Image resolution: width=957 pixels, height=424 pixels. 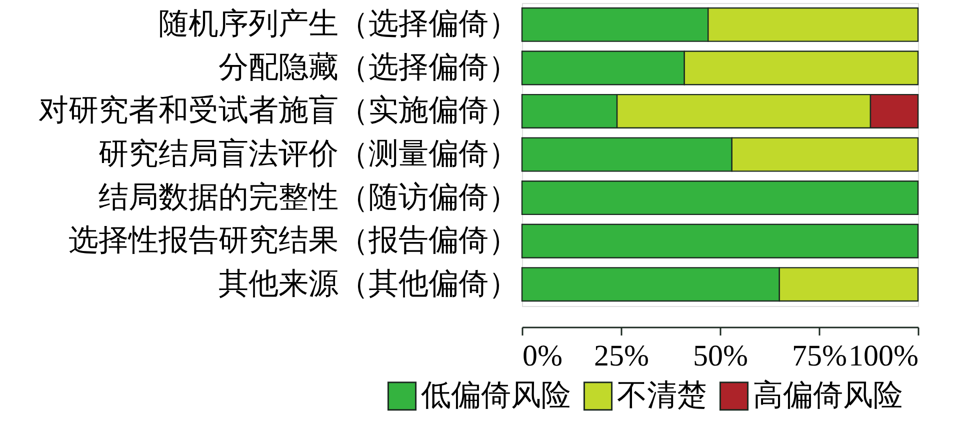 I want to click on legend-label: 不清楚, so click(x=662, y=395).